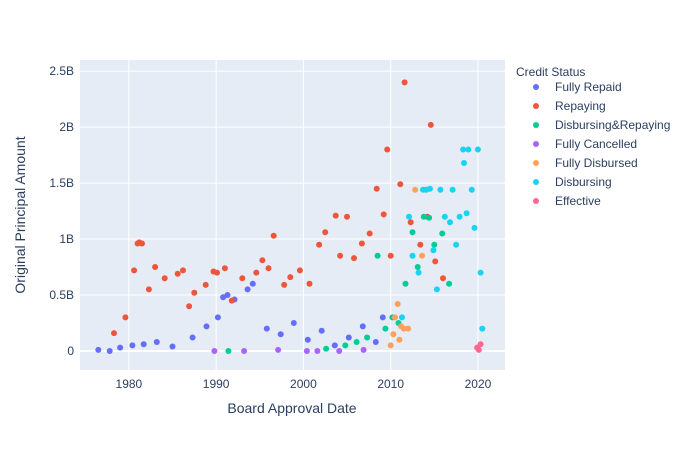  What do you see at coordinates (572, 182) in the screenshot?
I see `legend-item: Disbursing` at bounding box center [572, 182].